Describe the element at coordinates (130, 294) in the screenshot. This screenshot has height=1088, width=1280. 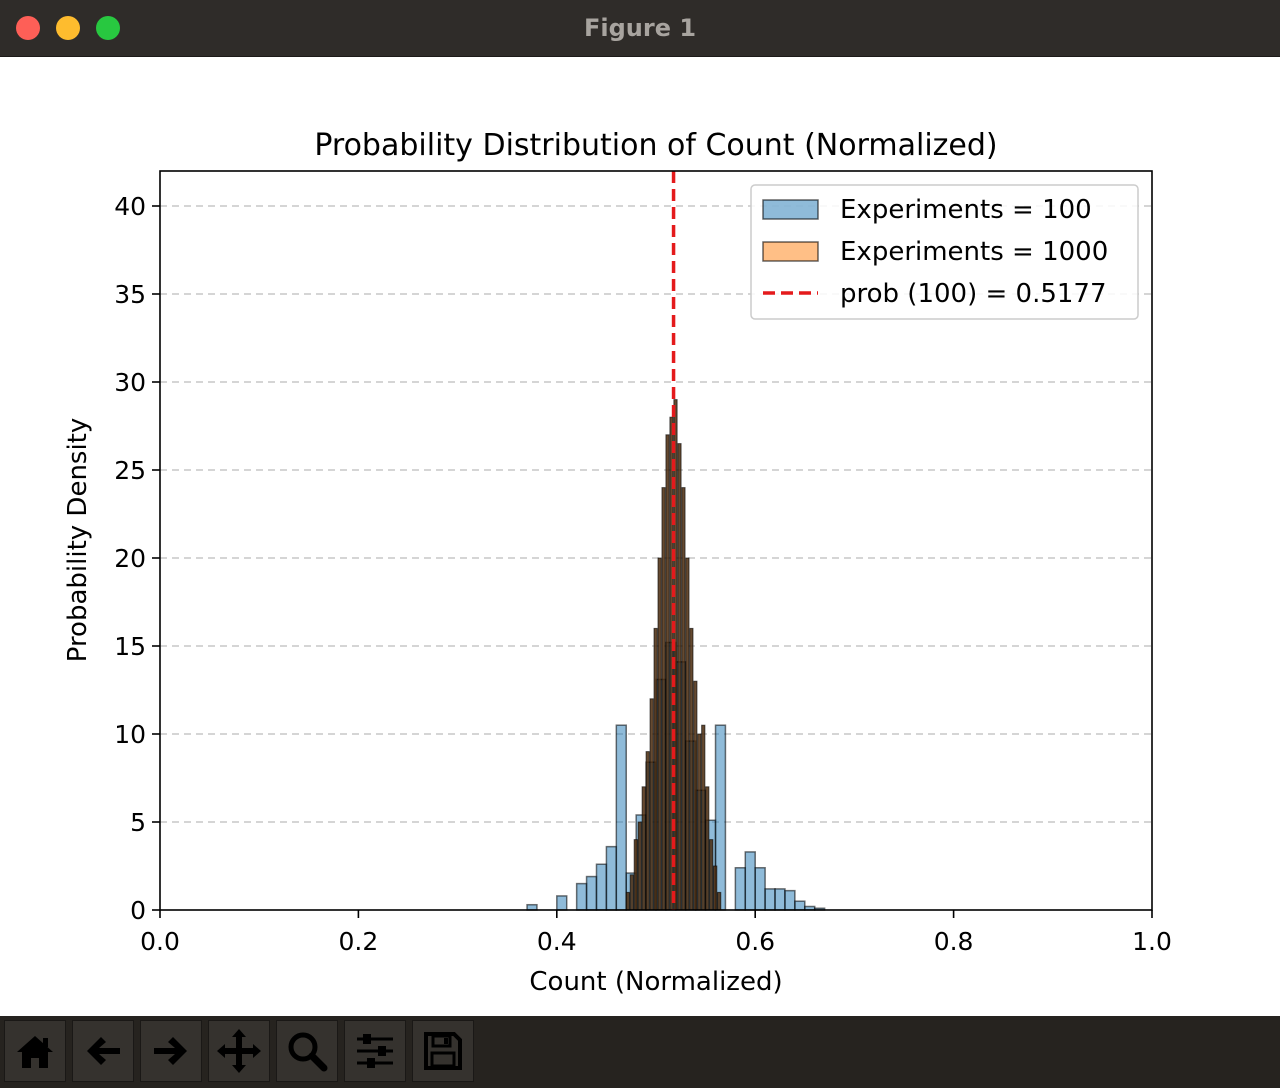
I see `y-tick-label: 35` at that location.